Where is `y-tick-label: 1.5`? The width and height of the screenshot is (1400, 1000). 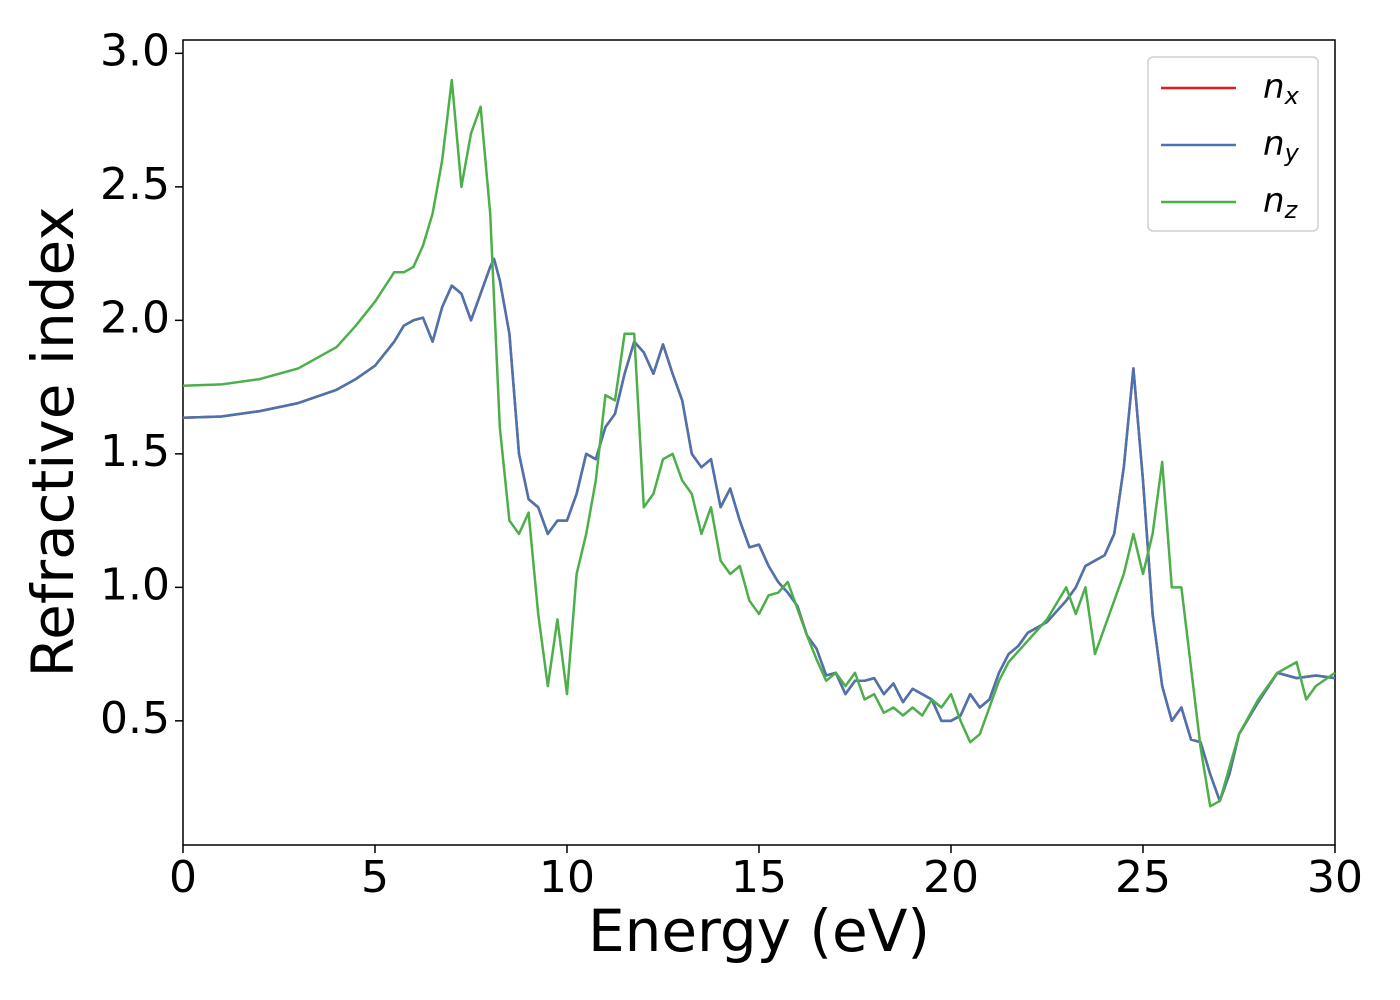 y-tick-label: 1.5 is located at coordinates (135, 451).